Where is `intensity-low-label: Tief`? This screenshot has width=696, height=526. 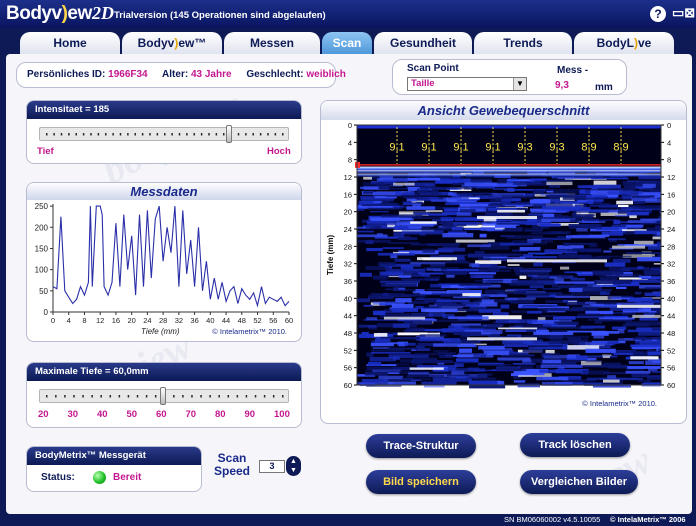
intensity-low-label: Tief is located at coordinates (45, 151).